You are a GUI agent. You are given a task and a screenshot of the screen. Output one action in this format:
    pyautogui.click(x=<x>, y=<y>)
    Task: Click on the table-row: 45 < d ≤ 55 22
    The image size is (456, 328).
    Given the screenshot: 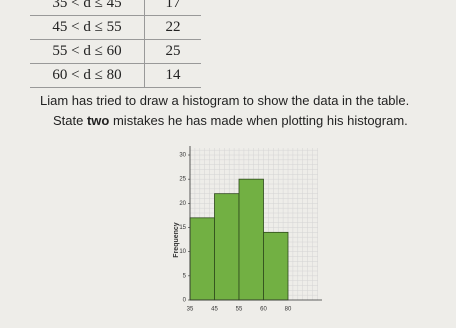 What is the action you would take?
    pyautogui.click(x=115, y=27)
    